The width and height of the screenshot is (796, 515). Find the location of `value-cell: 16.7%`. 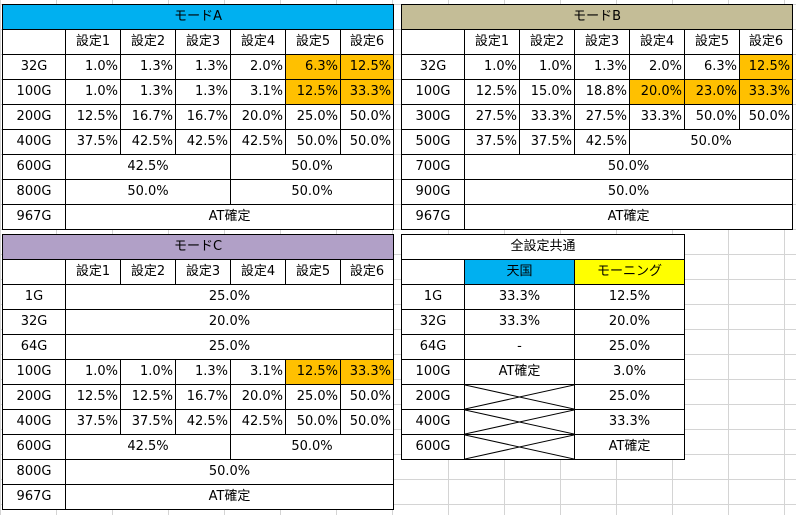

value-cell: 16.7% is located at coordinates (203, 117).